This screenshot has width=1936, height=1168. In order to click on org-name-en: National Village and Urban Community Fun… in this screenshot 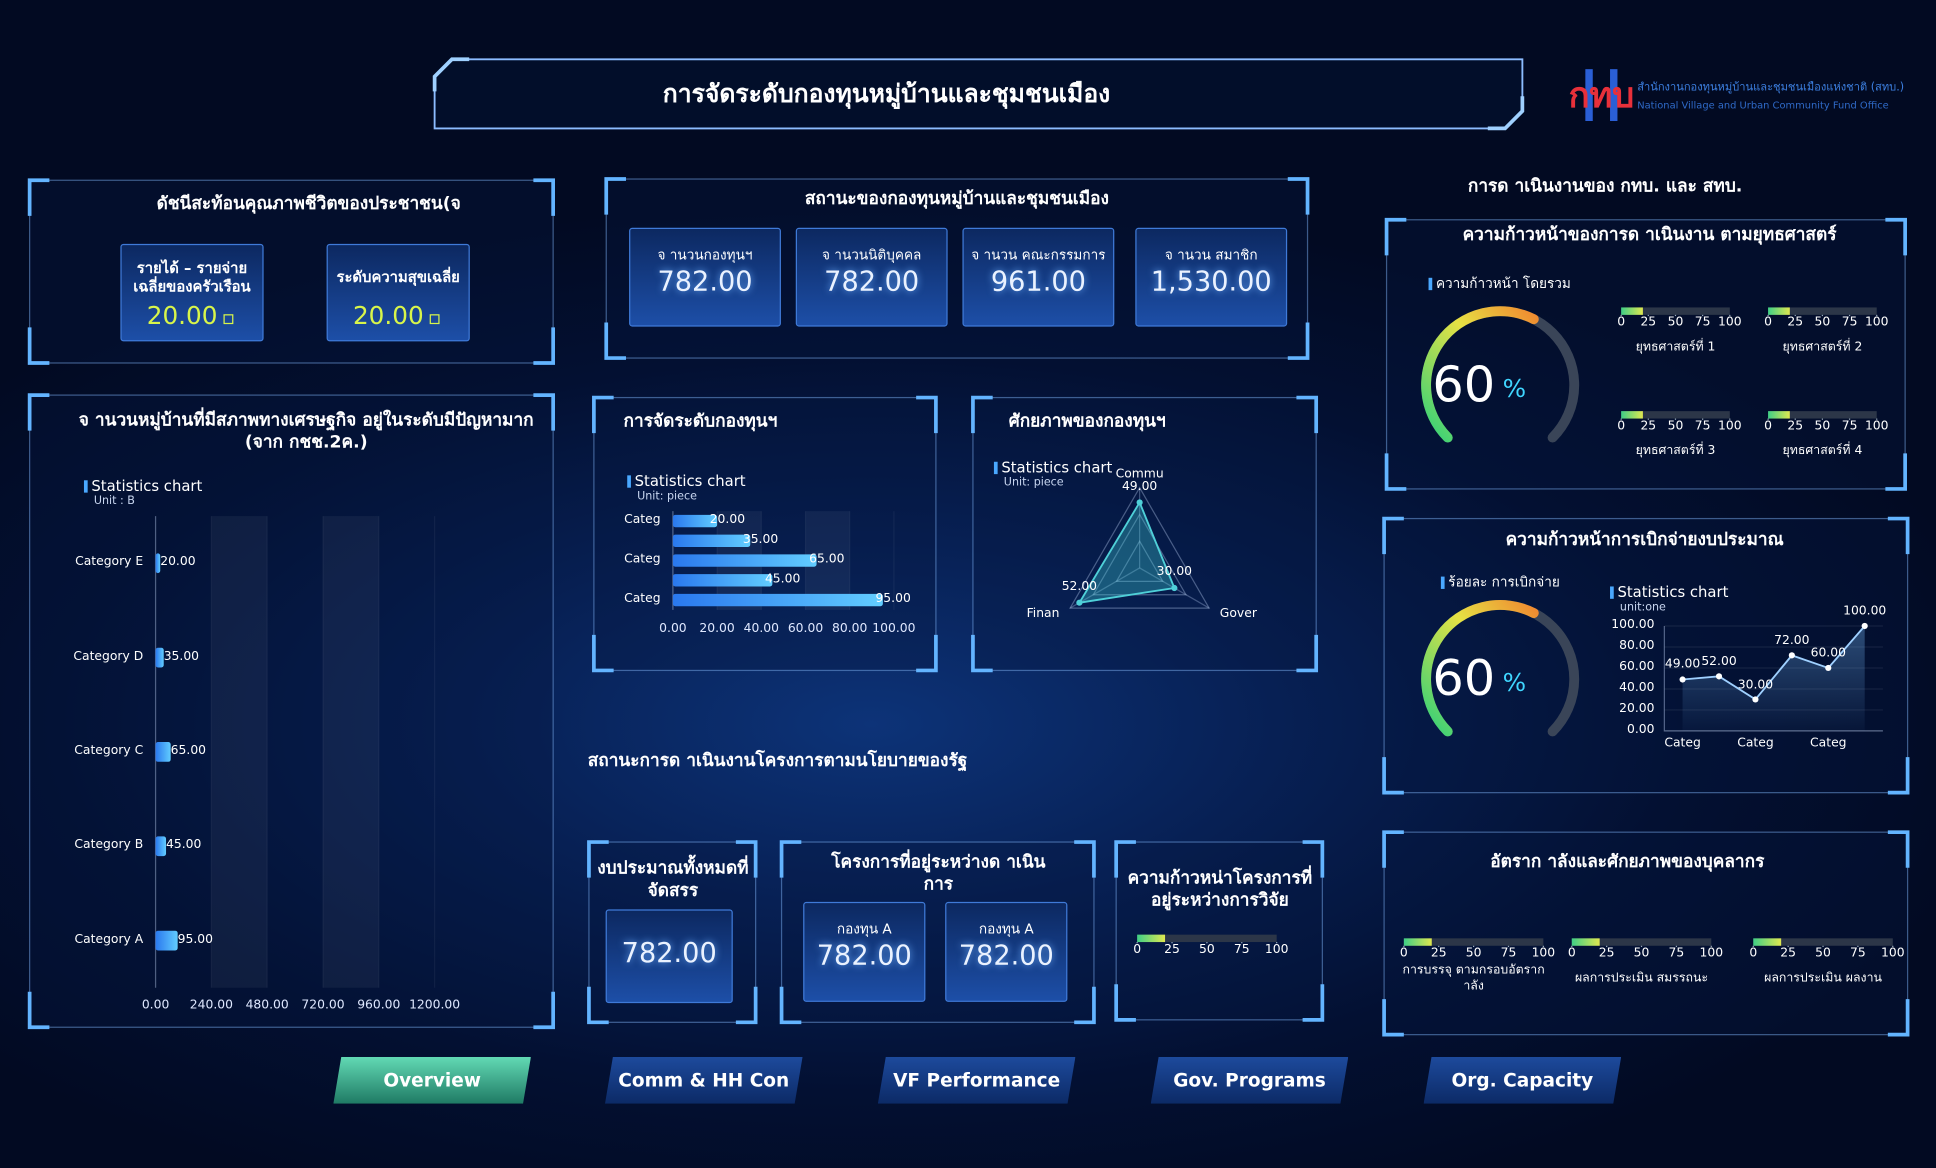, I will do `click(1763, 106)`.